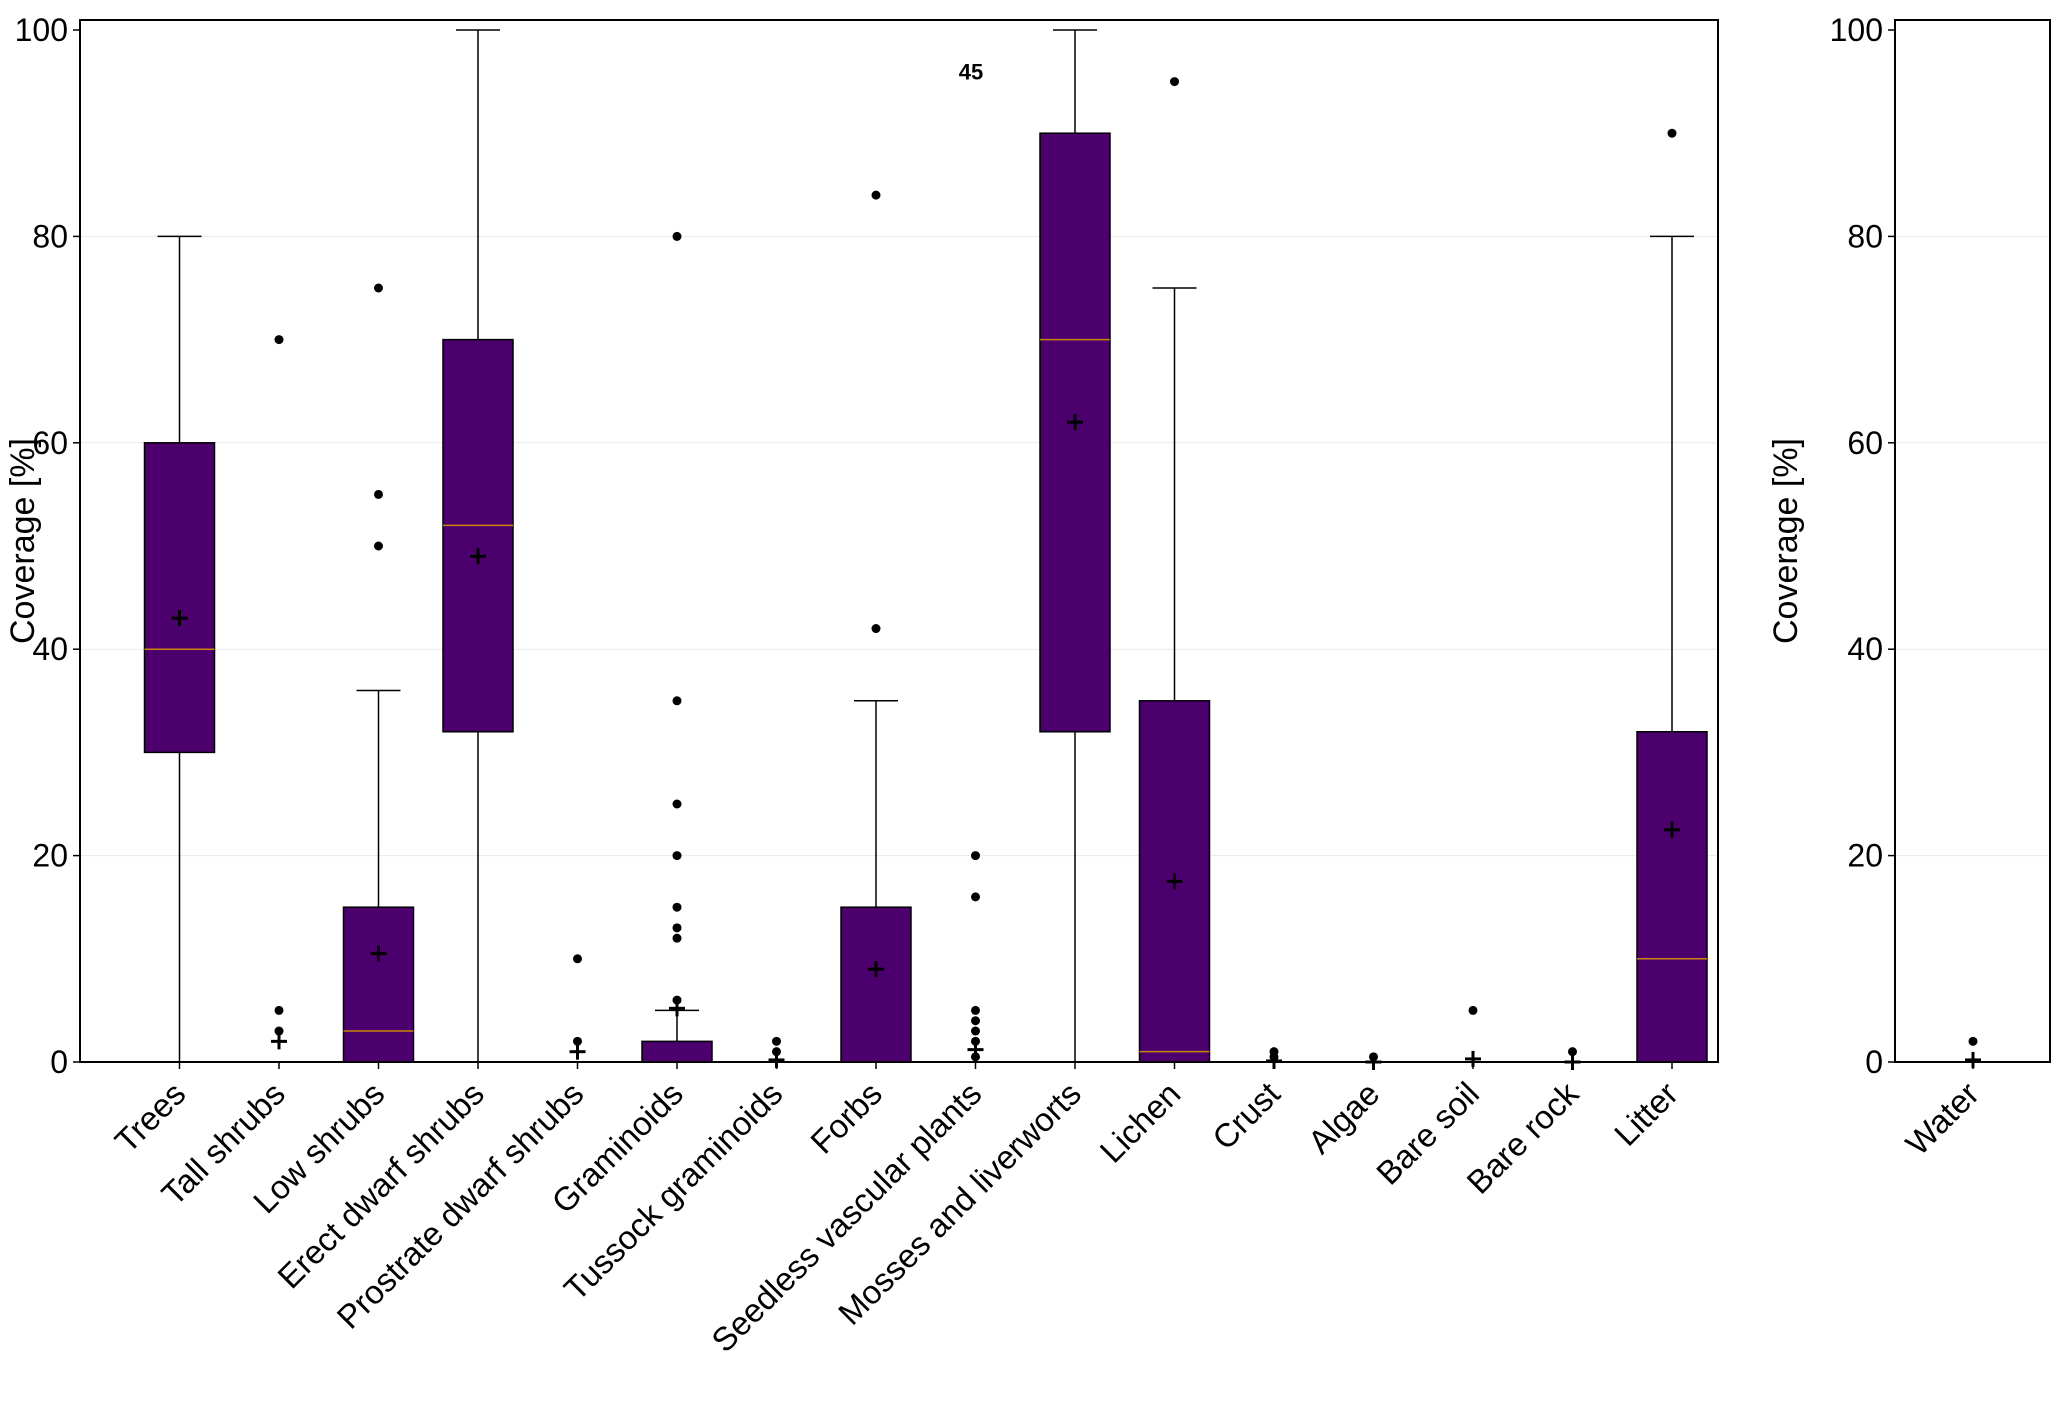  What do you see at coordinates (975, 956) in the screenshot?
I see `box-seedless-vascular-plants` at bounding box center [975, 956].